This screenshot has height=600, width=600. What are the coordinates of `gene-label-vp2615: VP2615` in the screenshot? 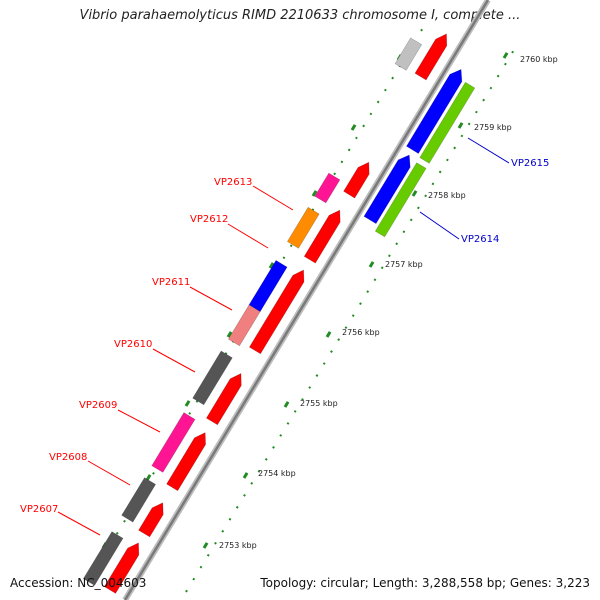 It's located at (530, 163).